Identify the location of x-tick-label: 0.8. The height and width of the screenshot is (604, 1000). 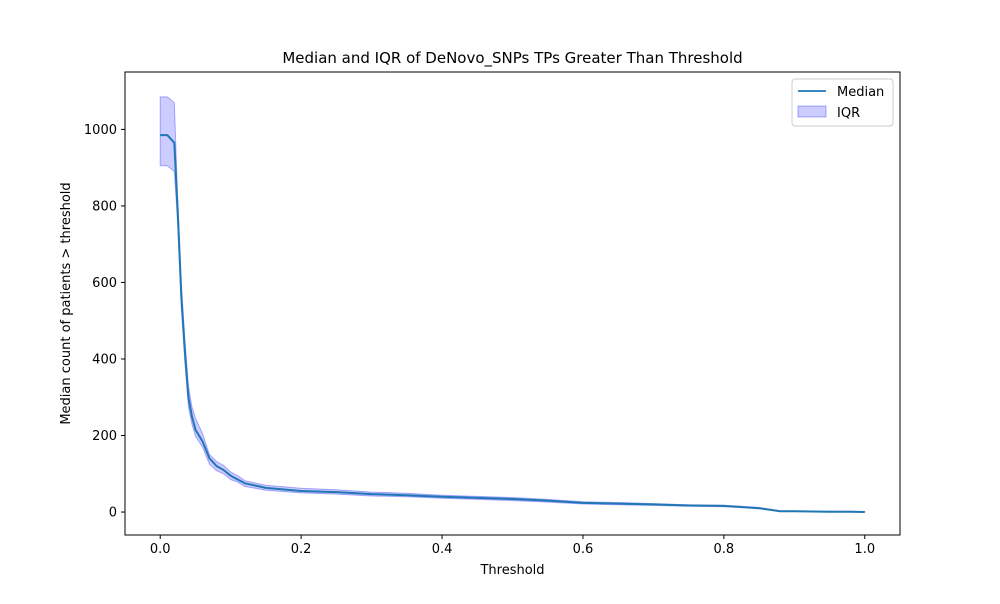
(724, 549).